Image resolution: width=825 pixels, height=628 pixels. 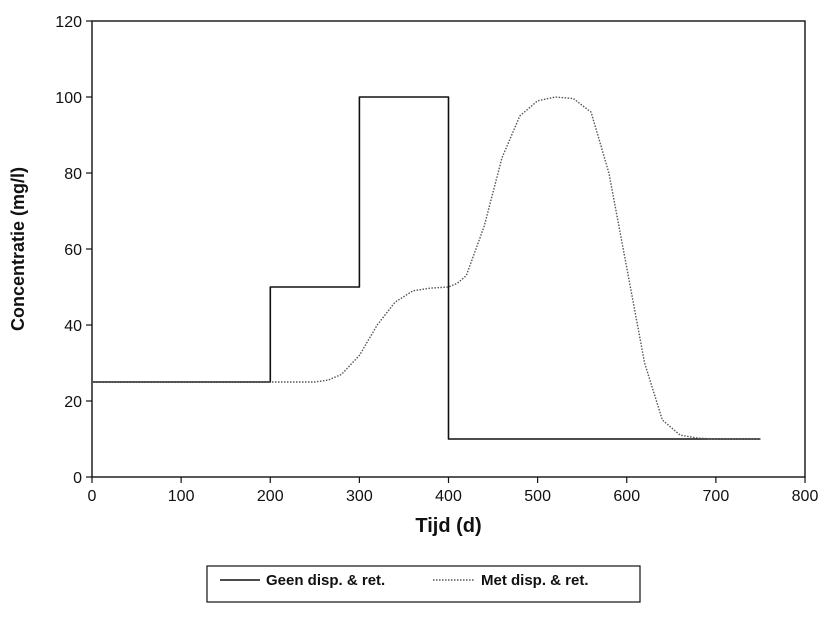 I want to click on y-tick-label: 60, so click(x=73, y=250).